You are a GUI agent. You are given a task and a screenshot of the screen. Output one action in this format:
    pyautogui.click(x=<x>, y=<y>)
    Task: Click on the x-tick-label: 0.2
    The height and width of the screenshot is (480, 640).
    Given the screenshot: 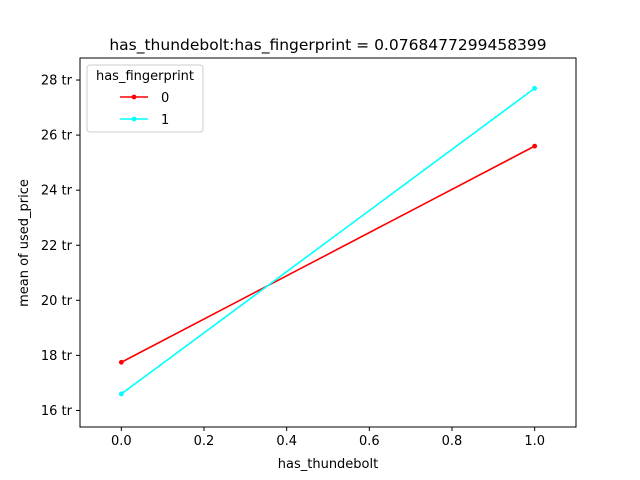 What is the action you would take?
    pyautogui.click(x=204, y=441)
    